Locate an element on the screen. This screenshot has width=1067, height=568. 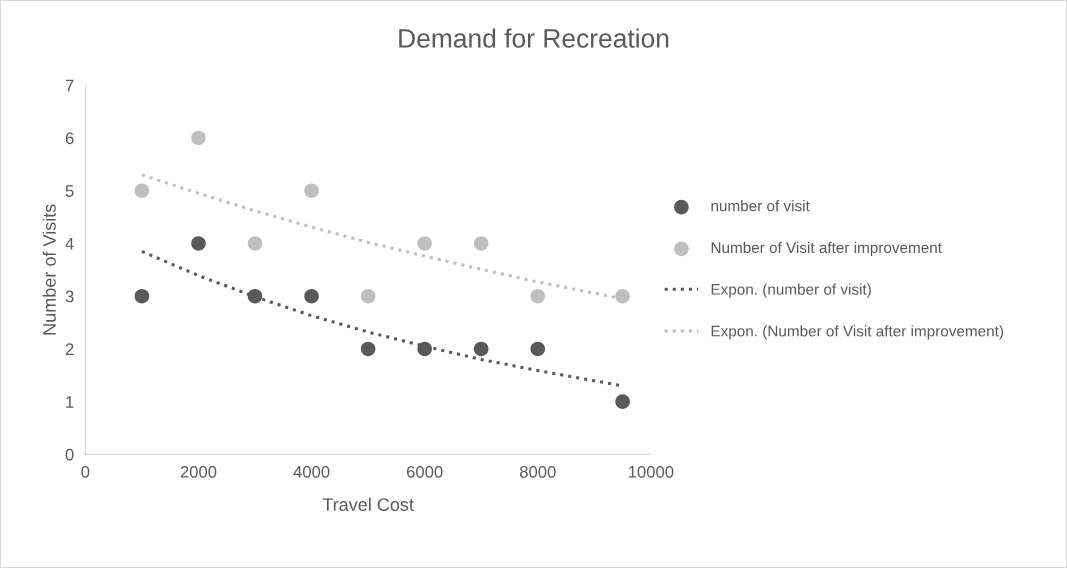
chart-title: Demand for Recreation is located at coordinates (534, 38).